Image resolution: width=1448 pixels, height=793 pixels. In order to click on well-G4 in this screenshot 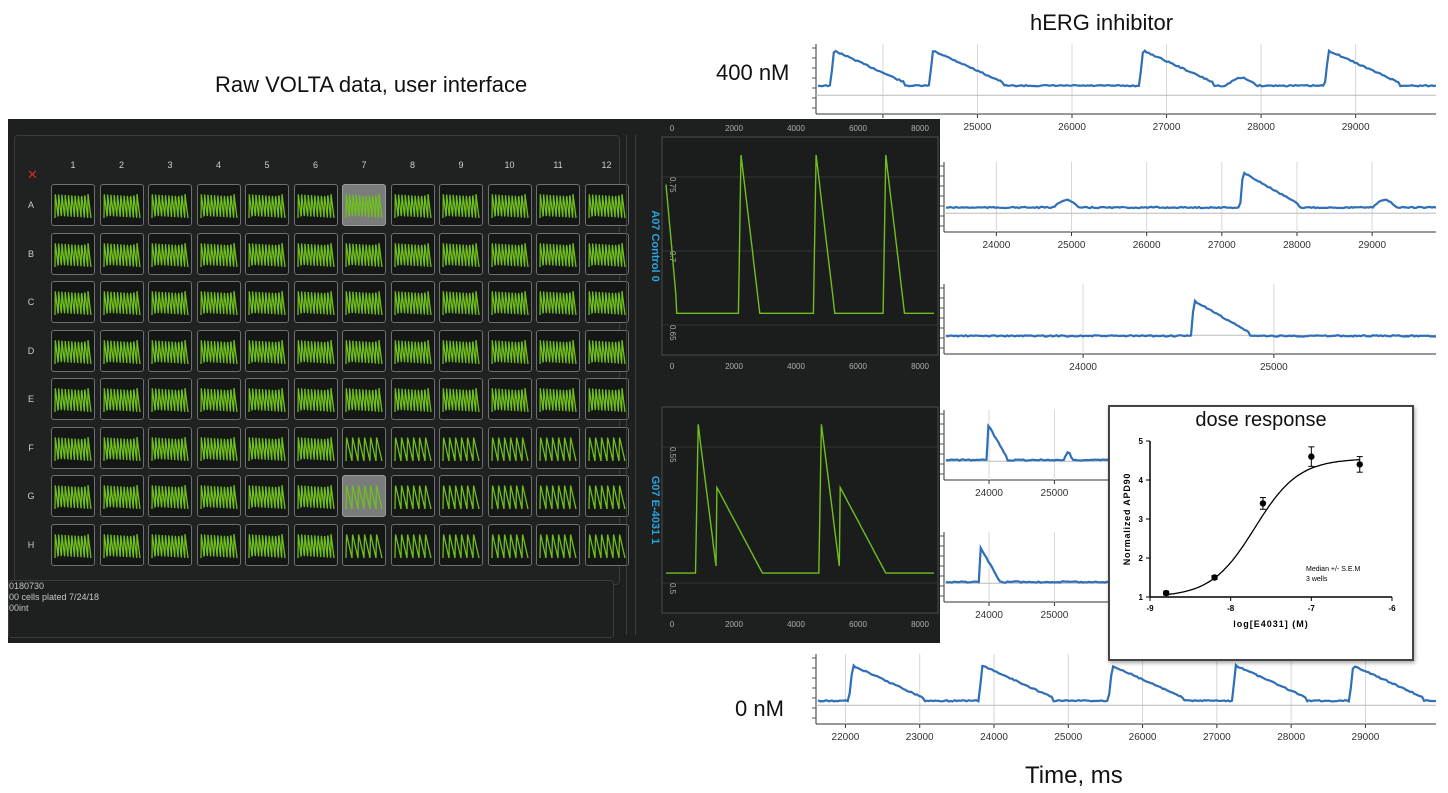, I will do `click(218, 496)`.